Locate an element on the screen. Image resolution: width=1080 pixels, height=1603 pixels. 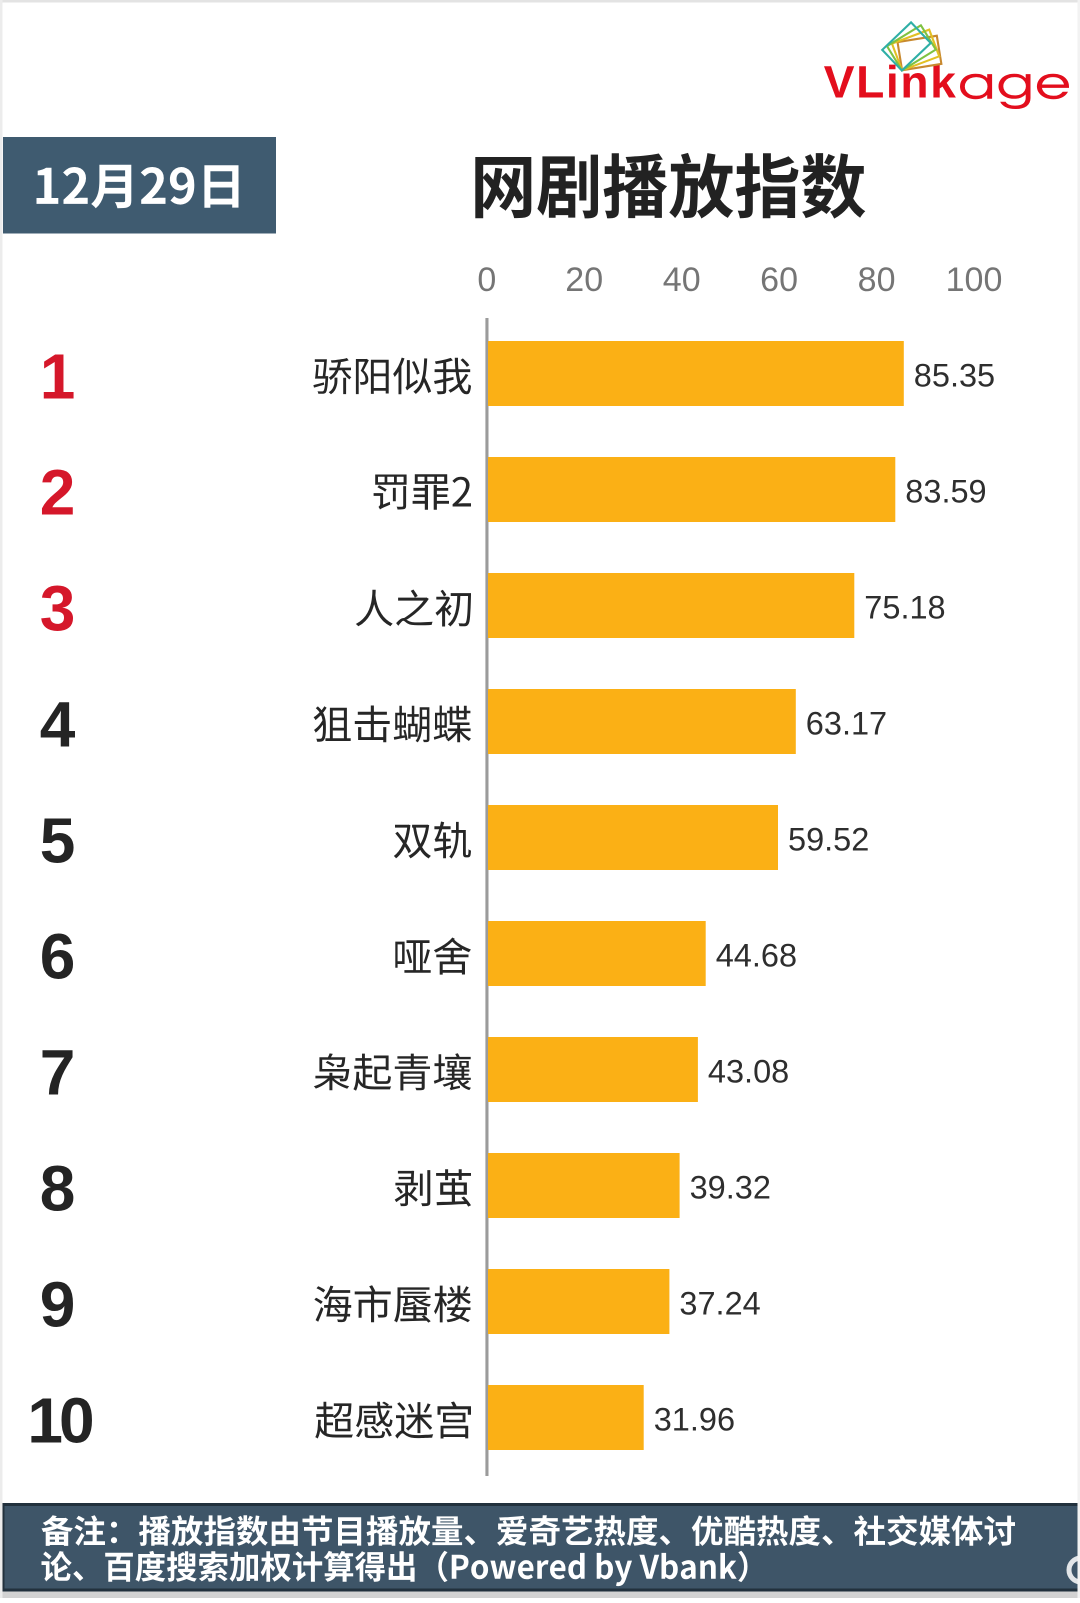
svg-text: 0 is located at coordinates (486, 280).